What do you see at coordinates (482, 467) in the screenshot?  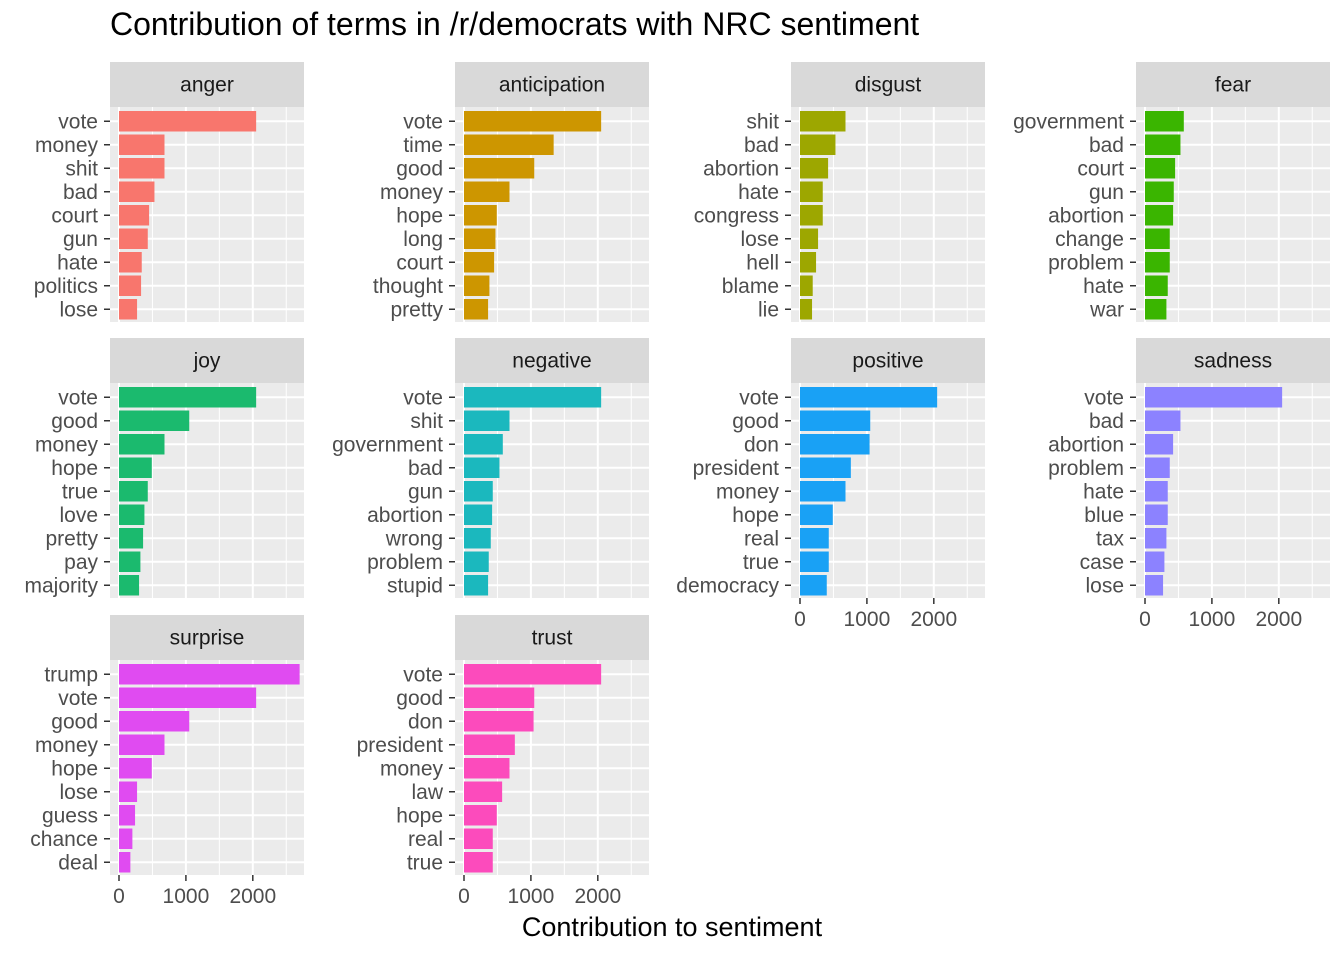 I see `bar-negative-bad` at bounding box center [482, 467].